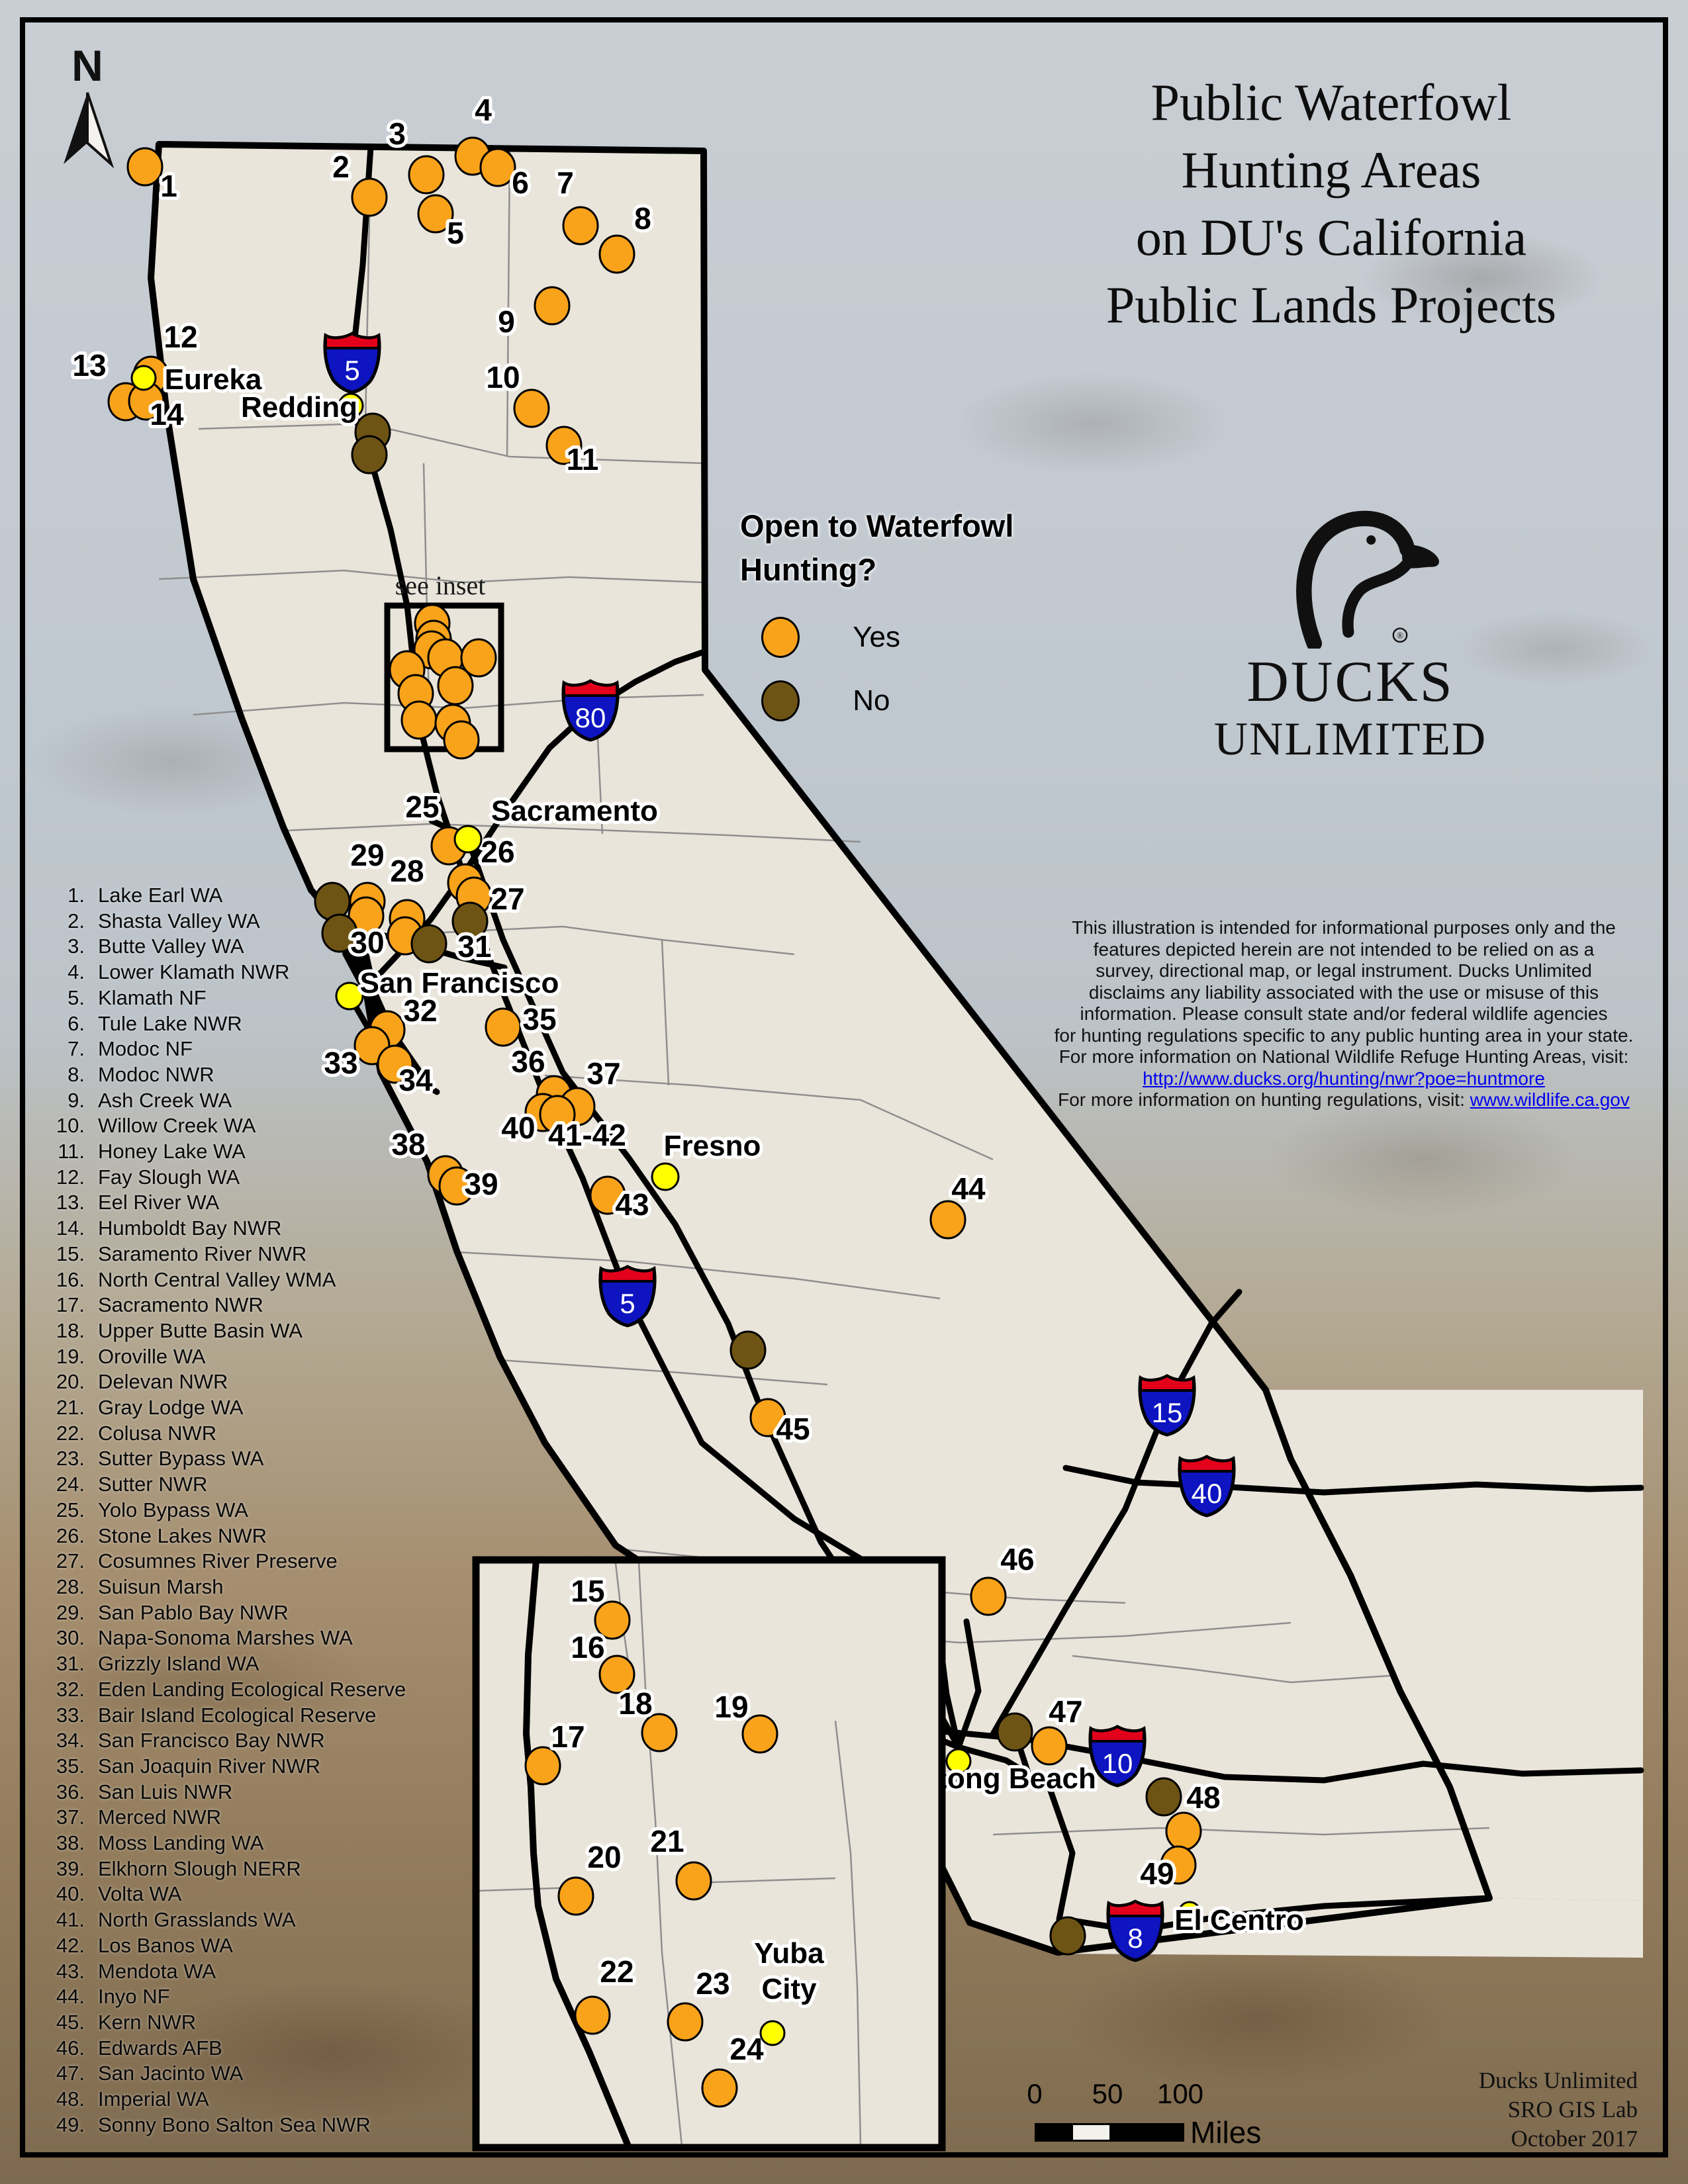 The height and width of the screenshot is (2184, 1688). What do you see at coordinates (506, 321) in the screenshot?
I see `site-number-label-9: 9` at bounding box center [506, 321].